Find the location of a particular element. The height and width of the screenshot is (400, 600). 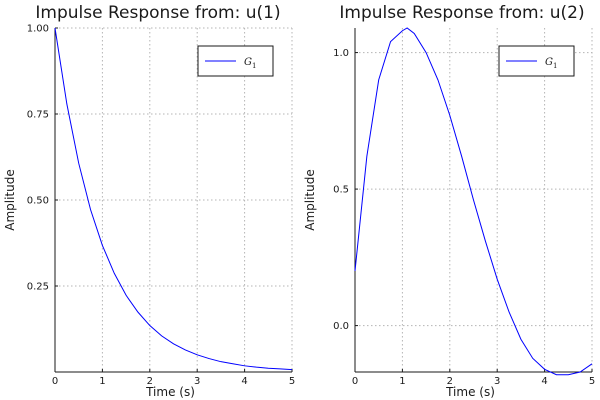

chart-title: Impulse Response from: u(1) is located at coordinates (157, 13).